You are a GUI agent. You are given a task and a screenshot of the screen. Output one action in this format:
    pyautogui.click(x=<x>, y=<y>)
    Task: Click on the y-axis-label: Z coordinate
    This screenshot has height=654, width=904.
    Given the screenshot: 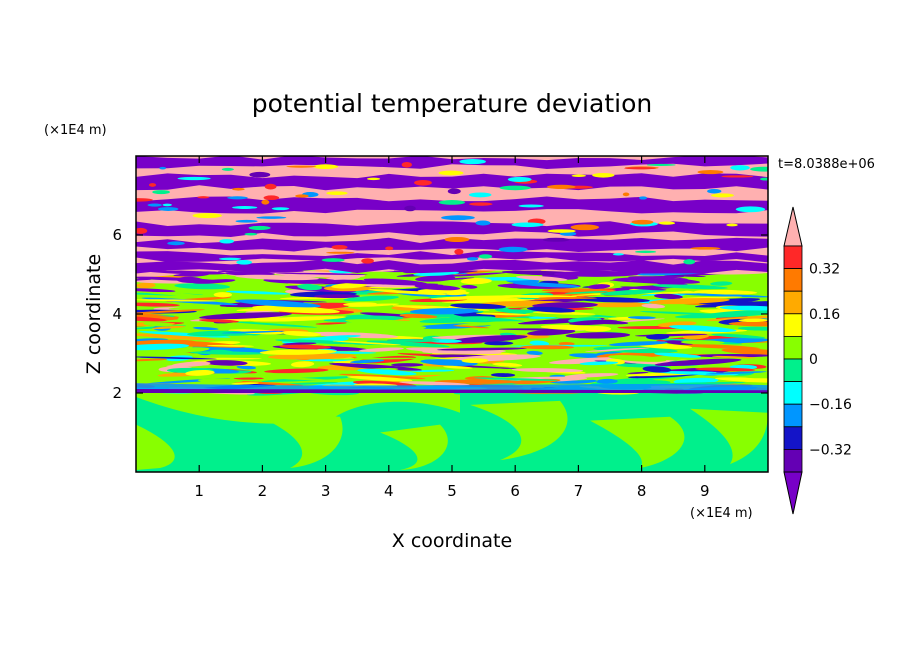 What is the action you would take?
    pyautogui.click(x=94, y=314)
    